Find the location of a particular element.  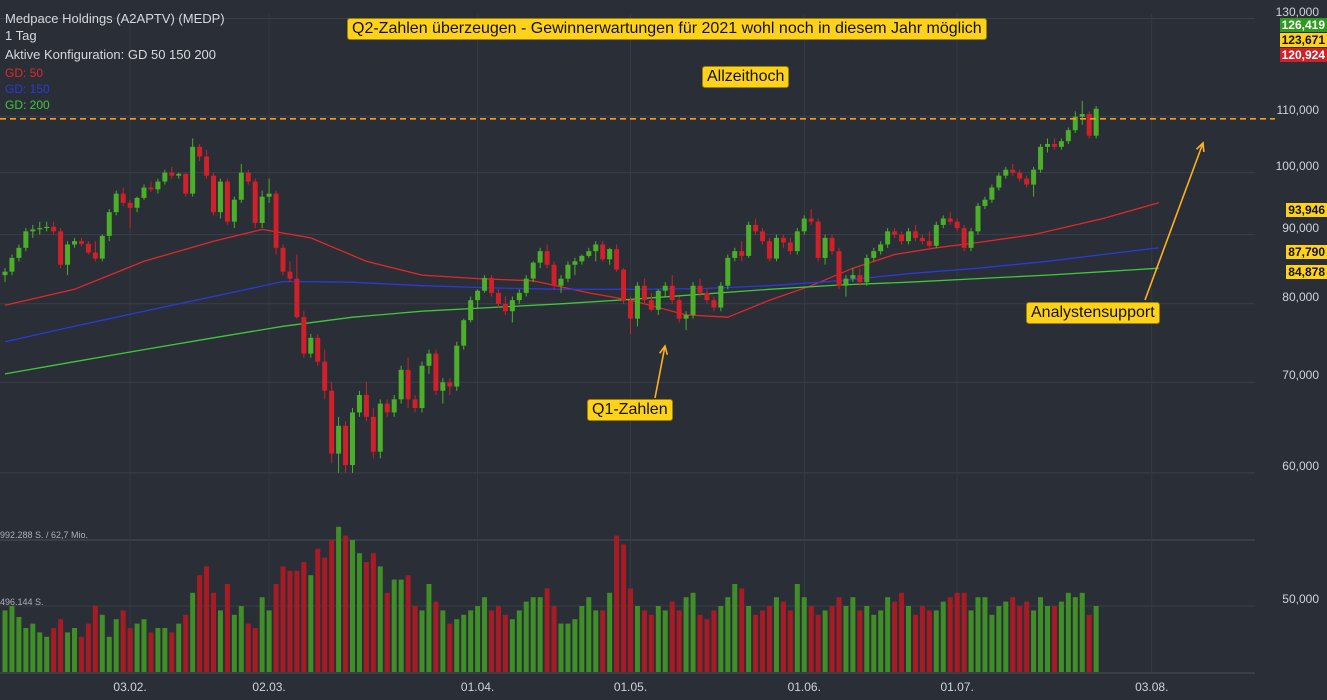

ath-annotation: Allzeithoch is located at coordinates (746, 77).